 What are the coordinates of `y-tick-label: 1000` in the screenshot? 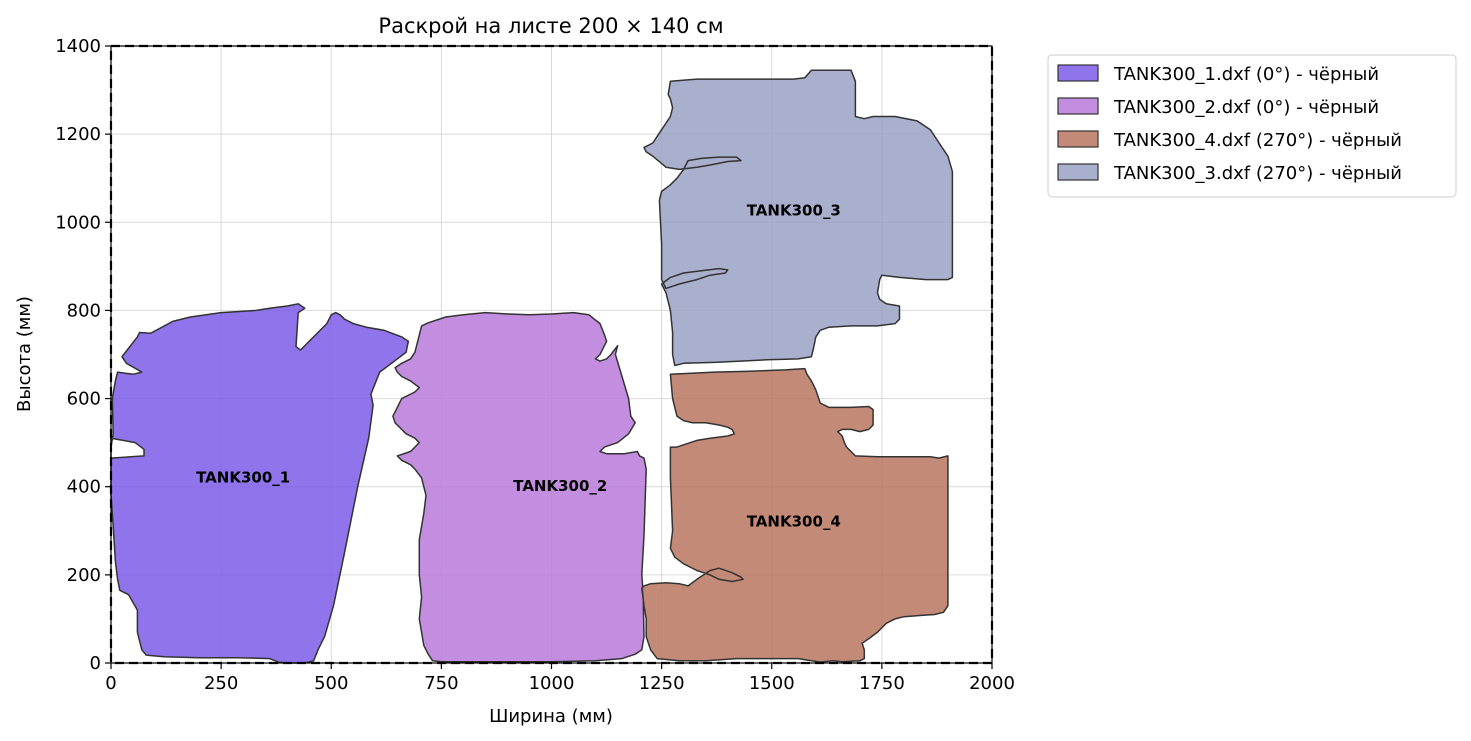 It's located at (78, 222).